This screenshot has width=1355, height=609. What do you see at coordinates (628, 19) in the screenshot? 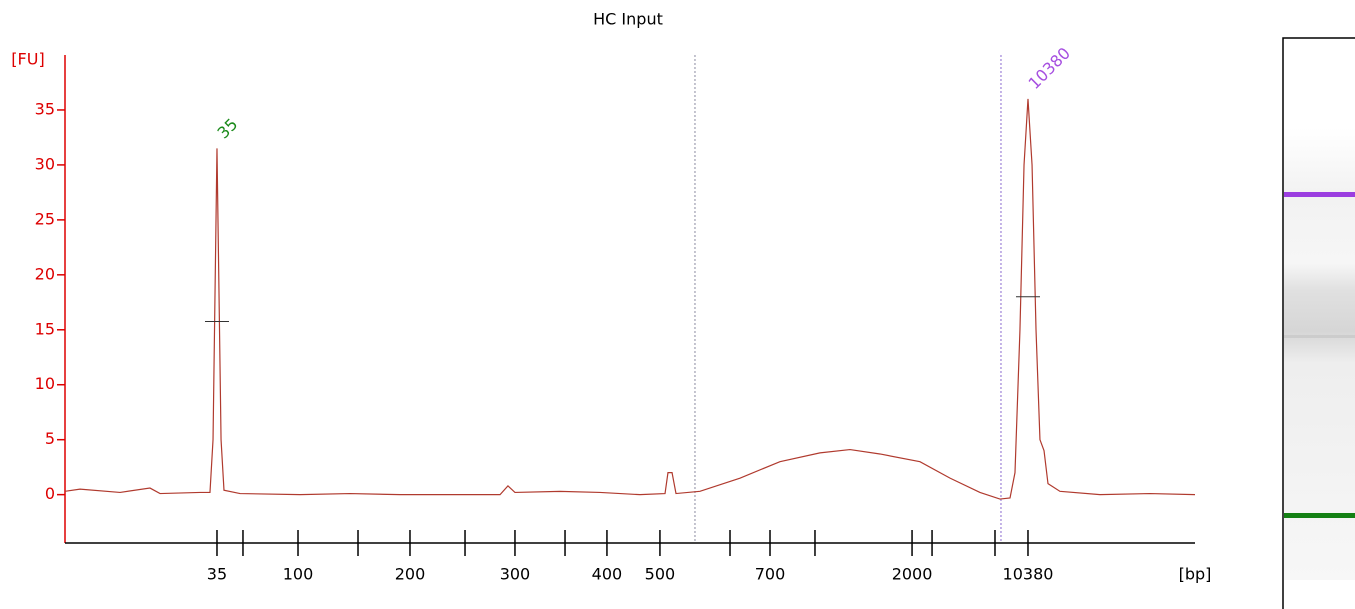
I see `chart-title: HC Input` at bounding box center [628, 19].